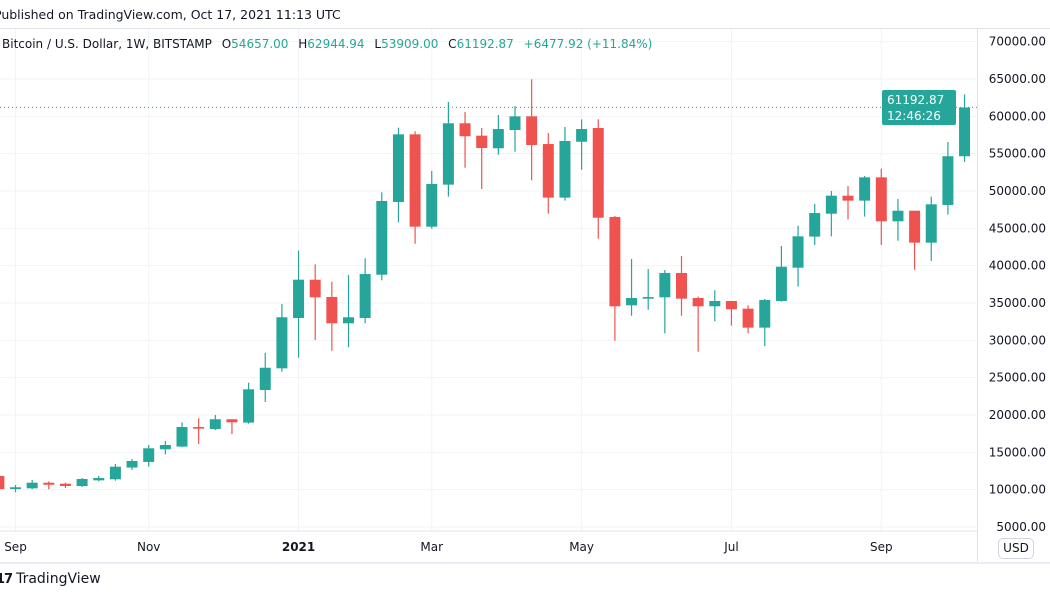 Image resolution: width=1050 pixels, height=600 pixels. Describe the element at coordinates (378, 44) in the screenshot. I see `low-label: L` at that location.